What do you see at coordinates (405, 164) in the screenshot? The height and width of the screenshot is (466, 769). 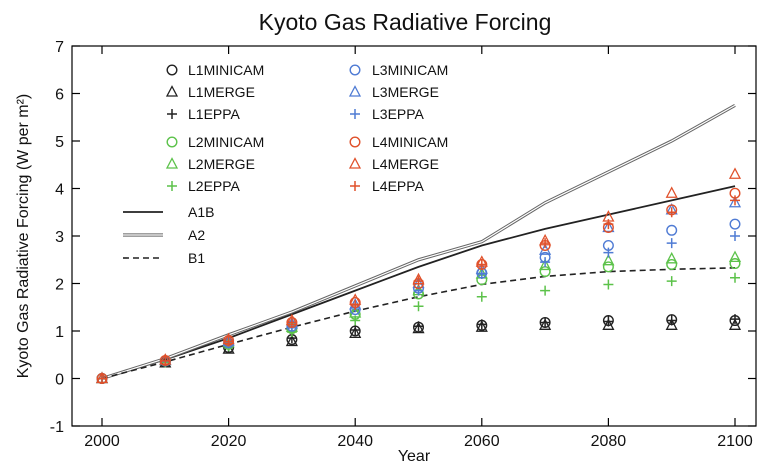 I see `legend-label-l4merge: L4MERGE` at bounding box center [405, 164].